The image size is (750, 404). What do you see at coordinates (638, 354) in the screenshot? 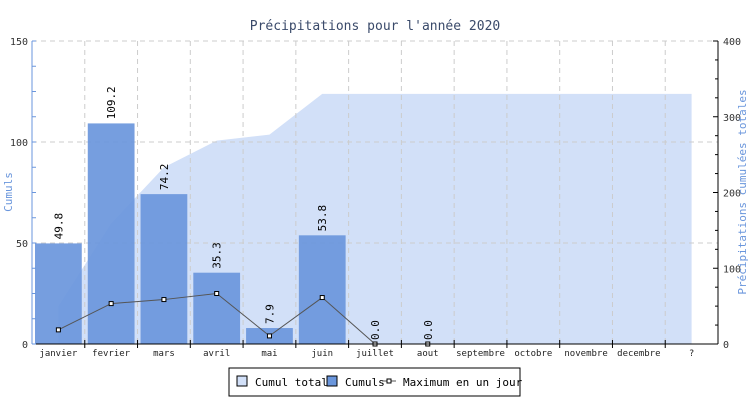
I see `x-tick-label: decembre` at bounding box center [638, 354].